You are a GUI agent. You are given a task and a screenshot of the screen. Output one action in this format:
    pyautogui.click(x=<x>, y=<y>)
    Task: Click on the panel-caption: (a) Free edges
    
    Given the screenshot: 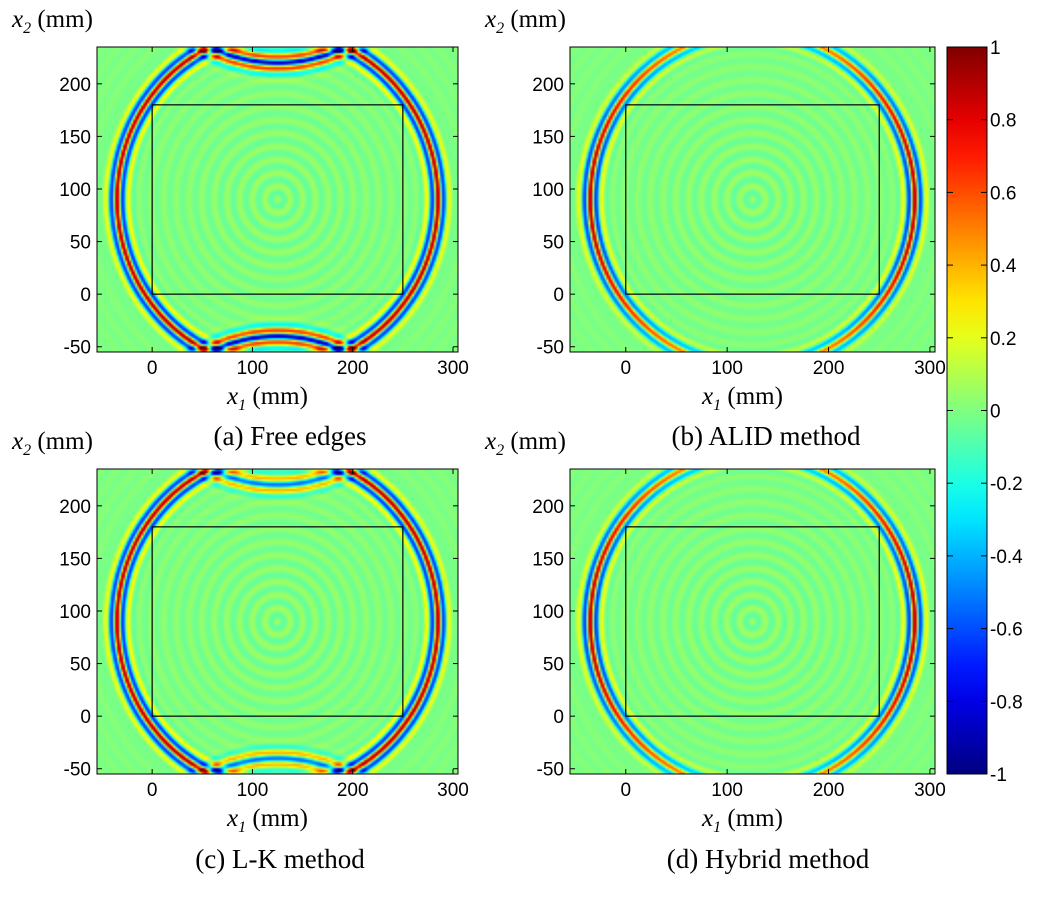 What is the action you would take?
    pyautogui.click(x=290, y=436)
    